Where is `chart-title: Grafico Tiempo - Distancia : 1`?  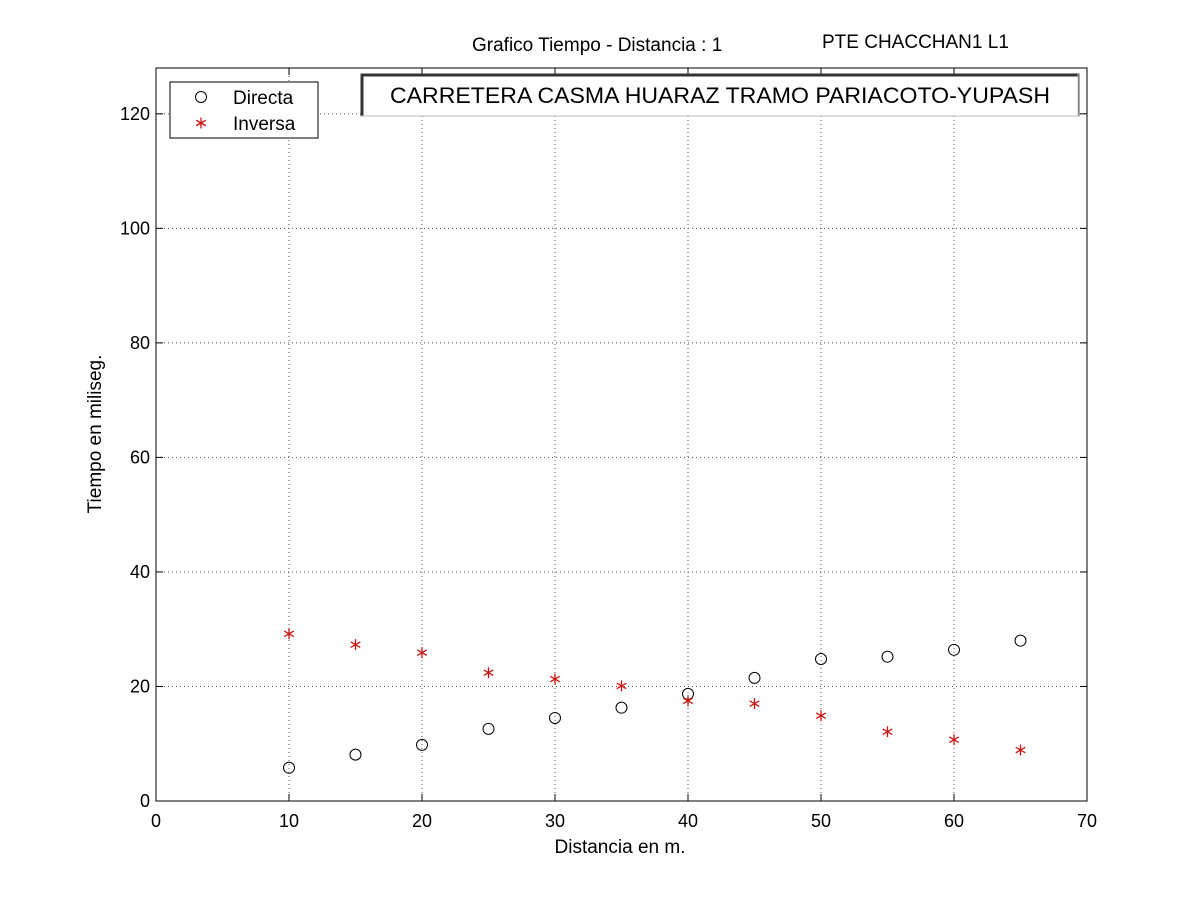 chart-title: Grafico Tiempo - Distancia : 1 is located at coordinates (597, 45).